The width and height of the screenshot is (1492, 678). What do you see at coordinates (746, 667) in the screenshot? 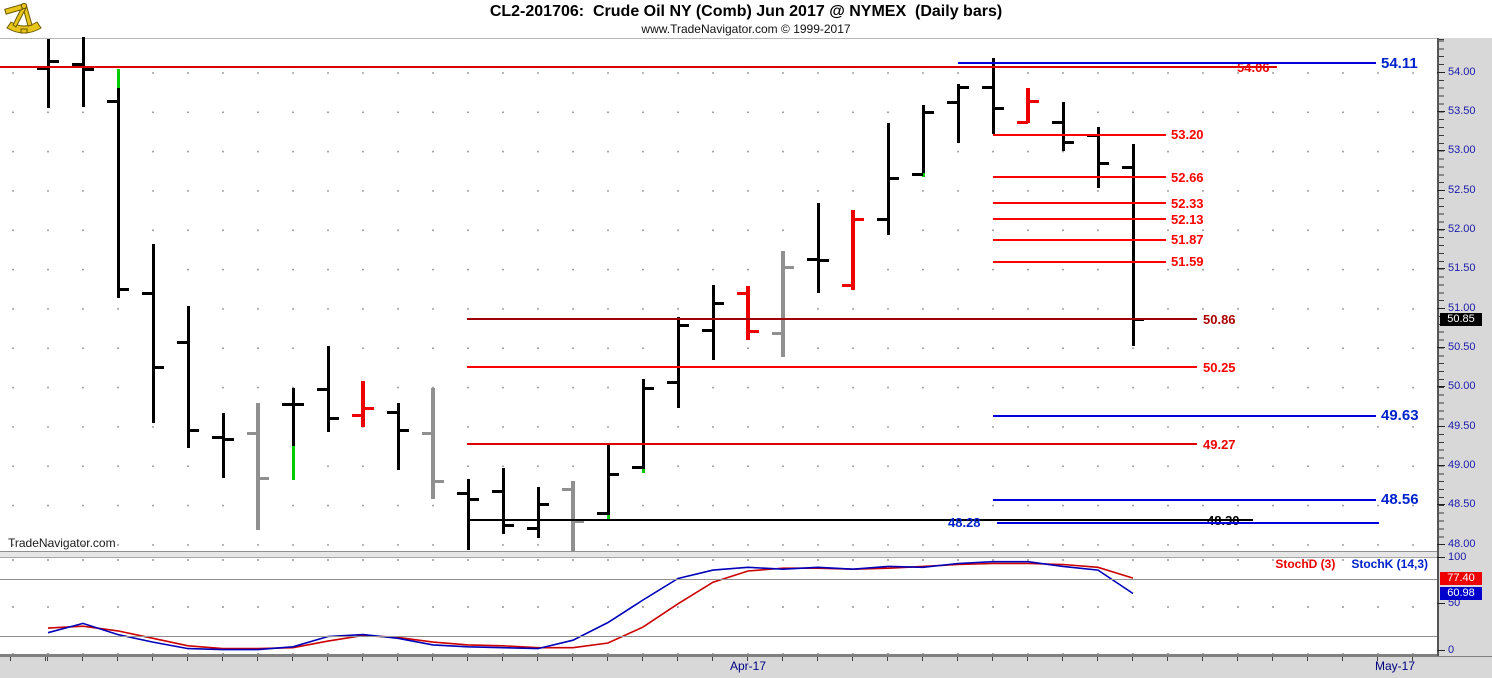
I see `time-axis` at bounding box center [746, 667].